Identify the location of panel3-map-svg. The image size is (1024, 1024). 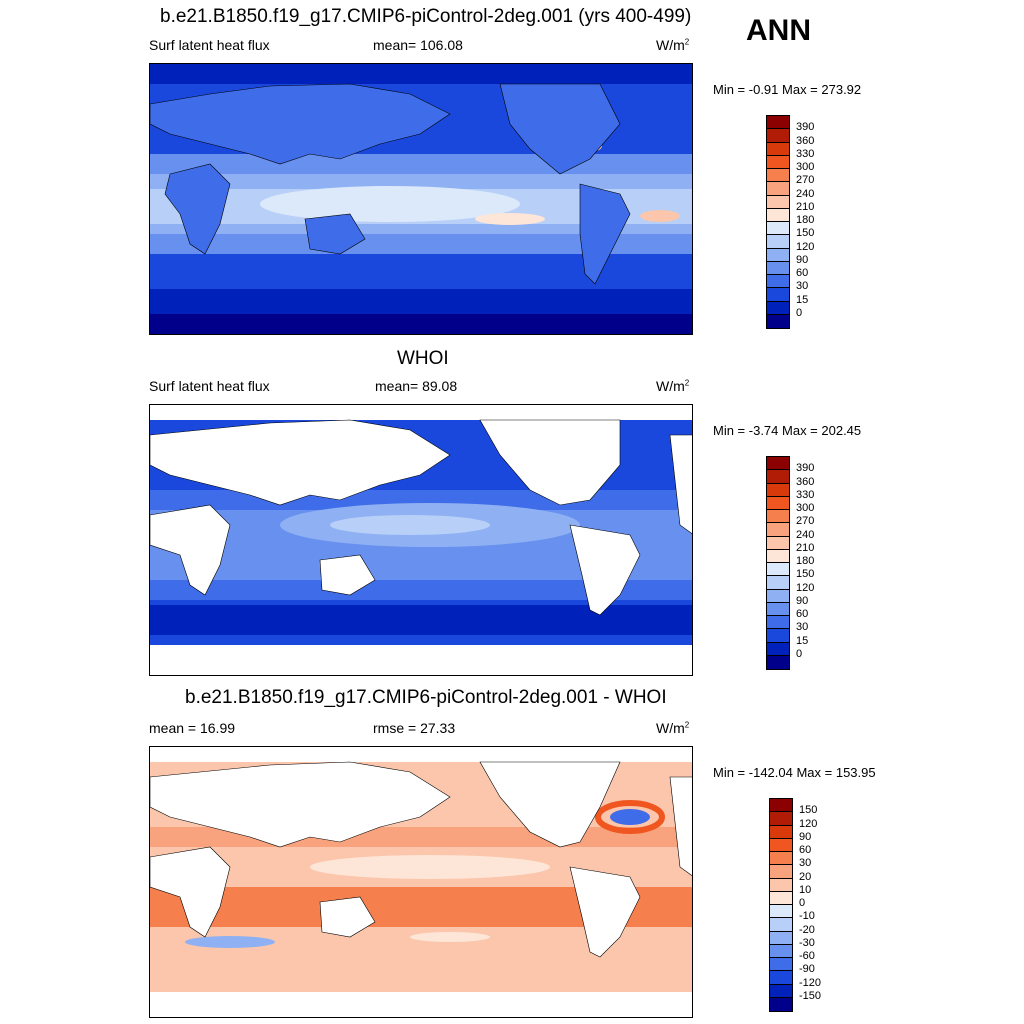
(421, 882).